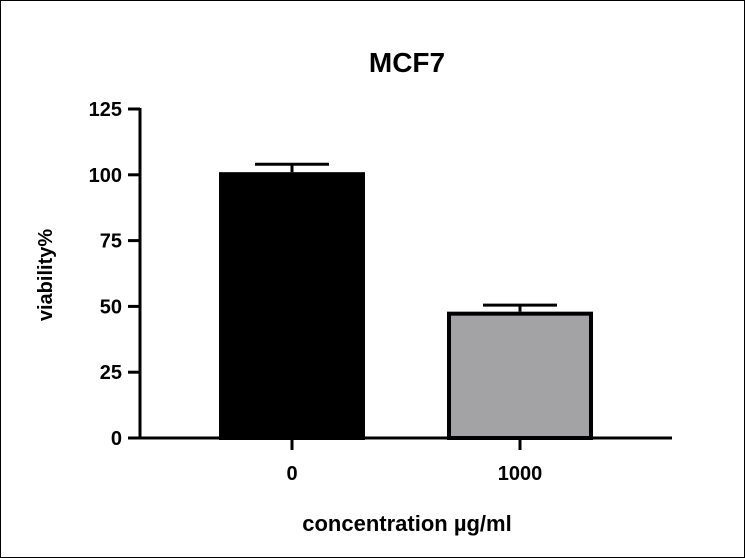  What do you see at coordinates (116, 439) in the screenshot?
I see `y-tick-label: 0` at bounding box center [116, 439].